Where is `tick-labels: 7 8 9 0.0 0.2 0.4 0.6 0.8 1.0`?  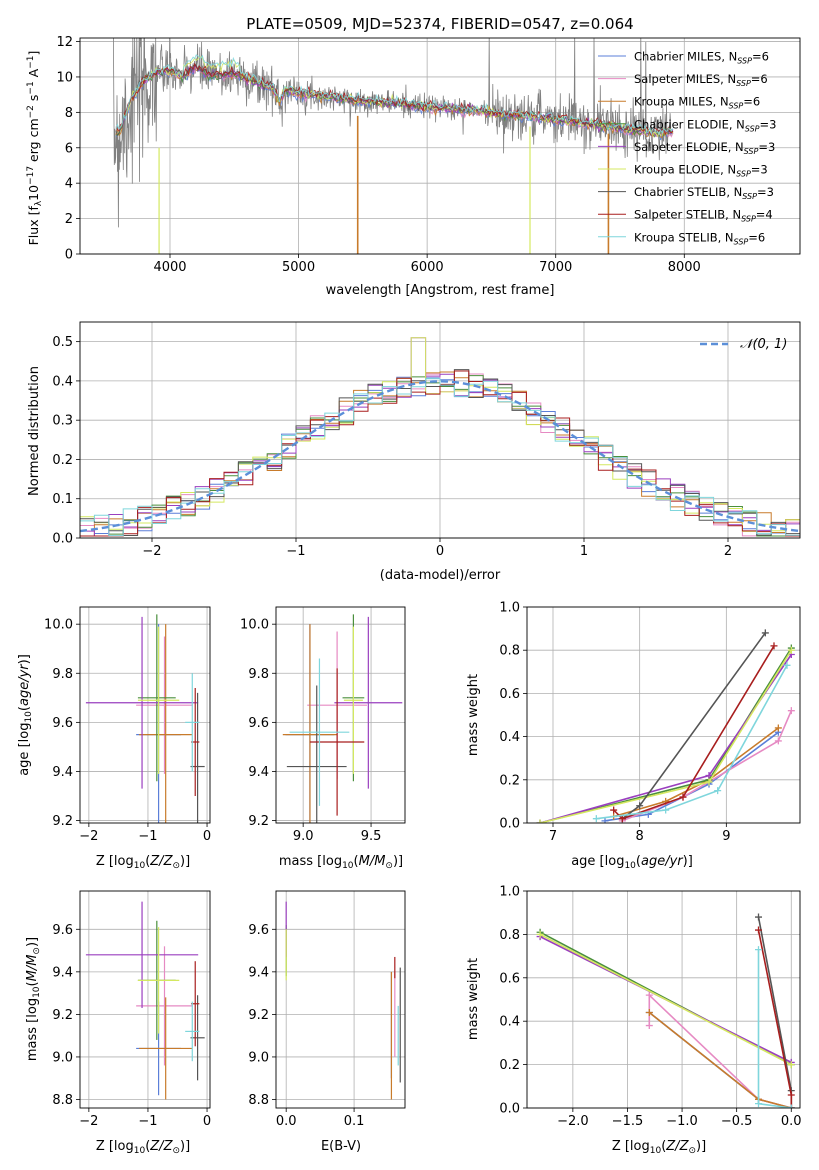
tick-labels: 7 8 9 0.0 0.2 0.4 0.6 0.8 1.0 is located at coordinates (614, 723).